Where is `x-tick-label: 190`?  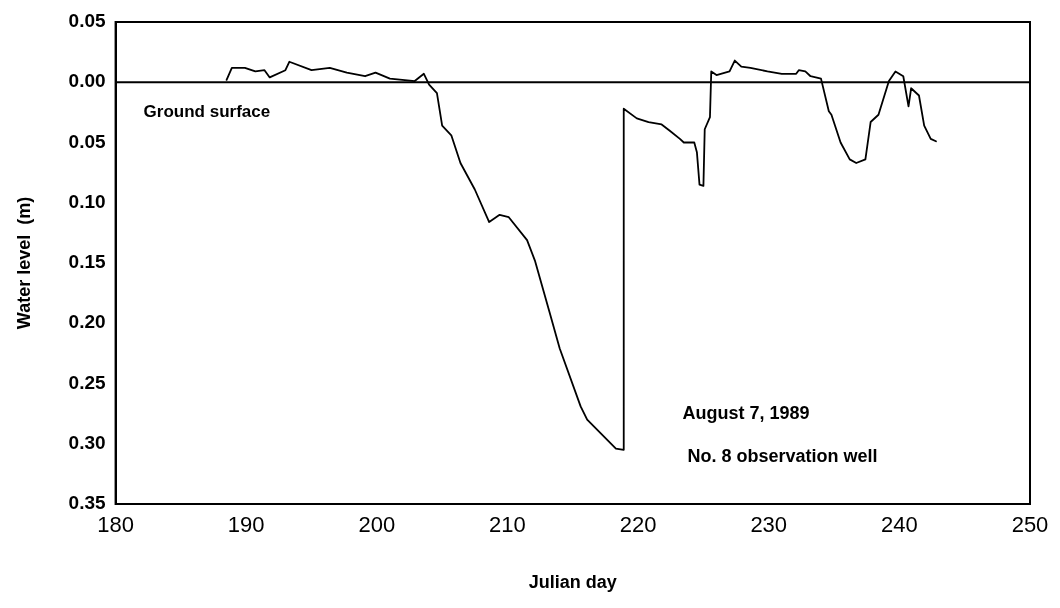 x-tick-label: 190 is located at coordinates (246, 525).